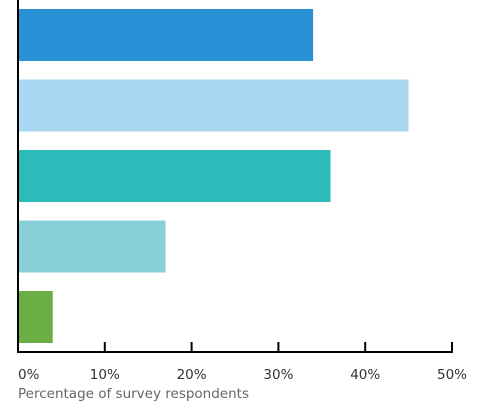  What do you see at coordinates (452, 375) in the screenshot?
I see `x-tick-label: 50%` at bounding box center [452, 375].